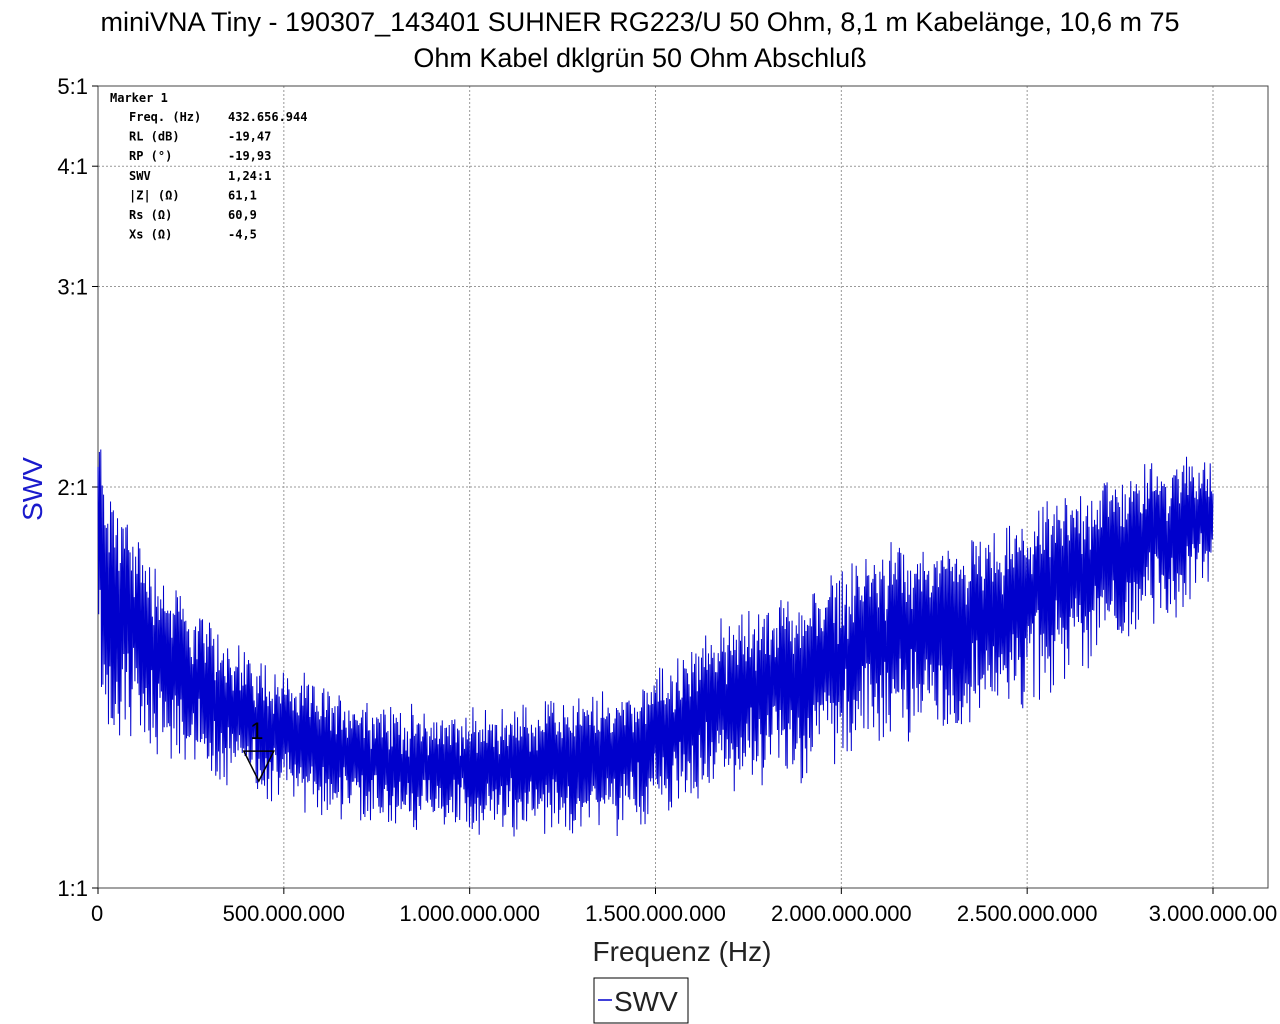 This screenshot has height=1024, width=1280. What do you see at coordinates (150, 215) in the screenshot?
I see `marker-readout-name: Rs (Ω)` at bounding box center [150, 215].